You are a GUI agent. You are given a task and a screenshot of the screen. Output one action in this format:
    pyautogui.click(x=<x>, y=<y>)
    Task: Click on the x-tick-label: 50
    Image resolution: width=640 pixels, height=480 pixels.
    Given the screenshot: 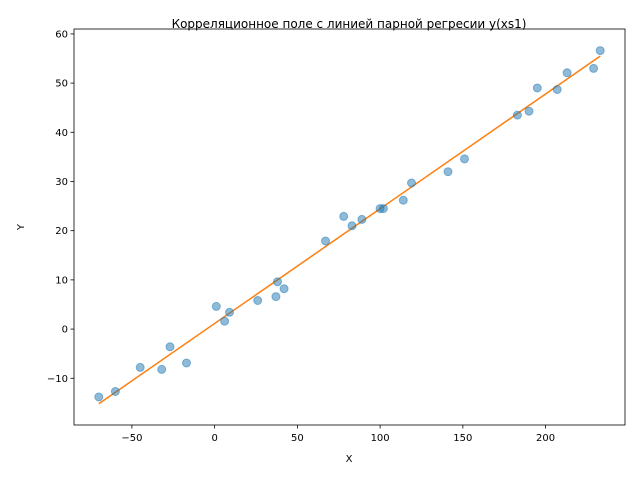 What is the action you would take?
    pyautogui.click(x=297, y=438)
    